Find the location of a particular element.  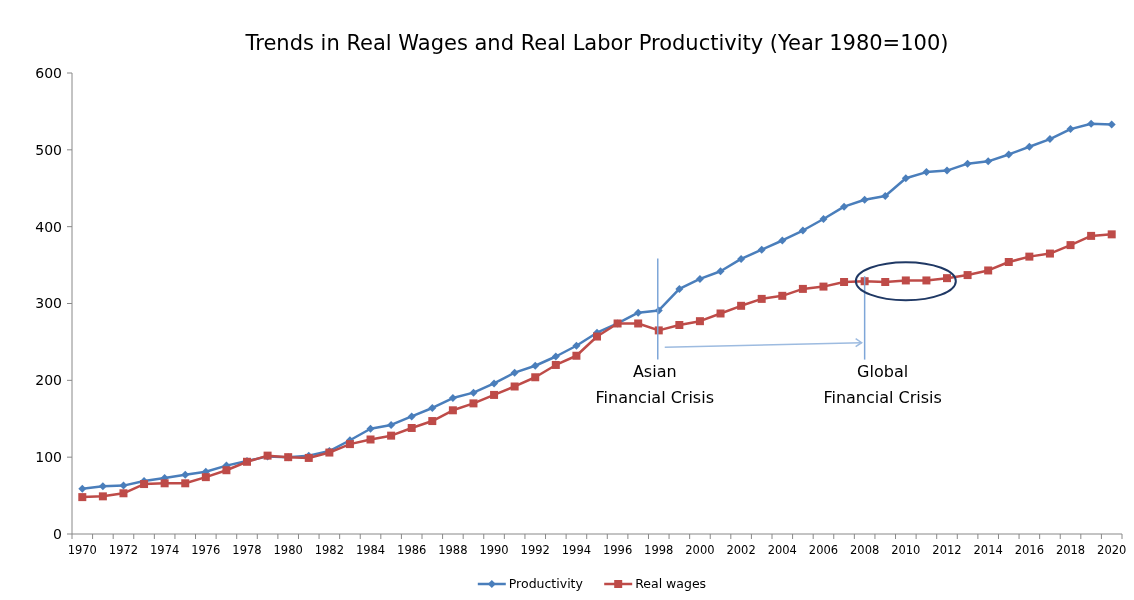

y-tick-label: 500 is located at coordinates (48, 149).